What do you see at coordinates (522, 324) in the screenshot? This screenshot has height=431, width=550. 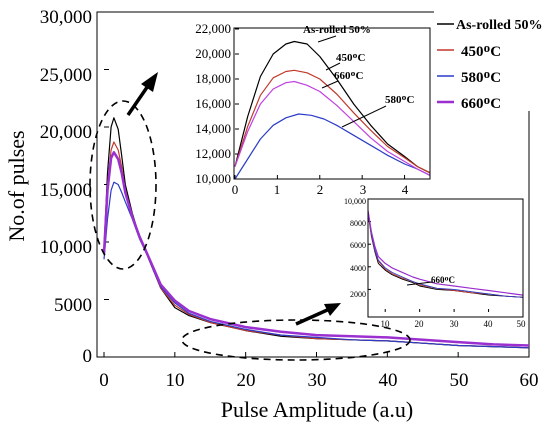 I see `inset-tail-x-tick-label: 50` at bounding box center [522, 324].